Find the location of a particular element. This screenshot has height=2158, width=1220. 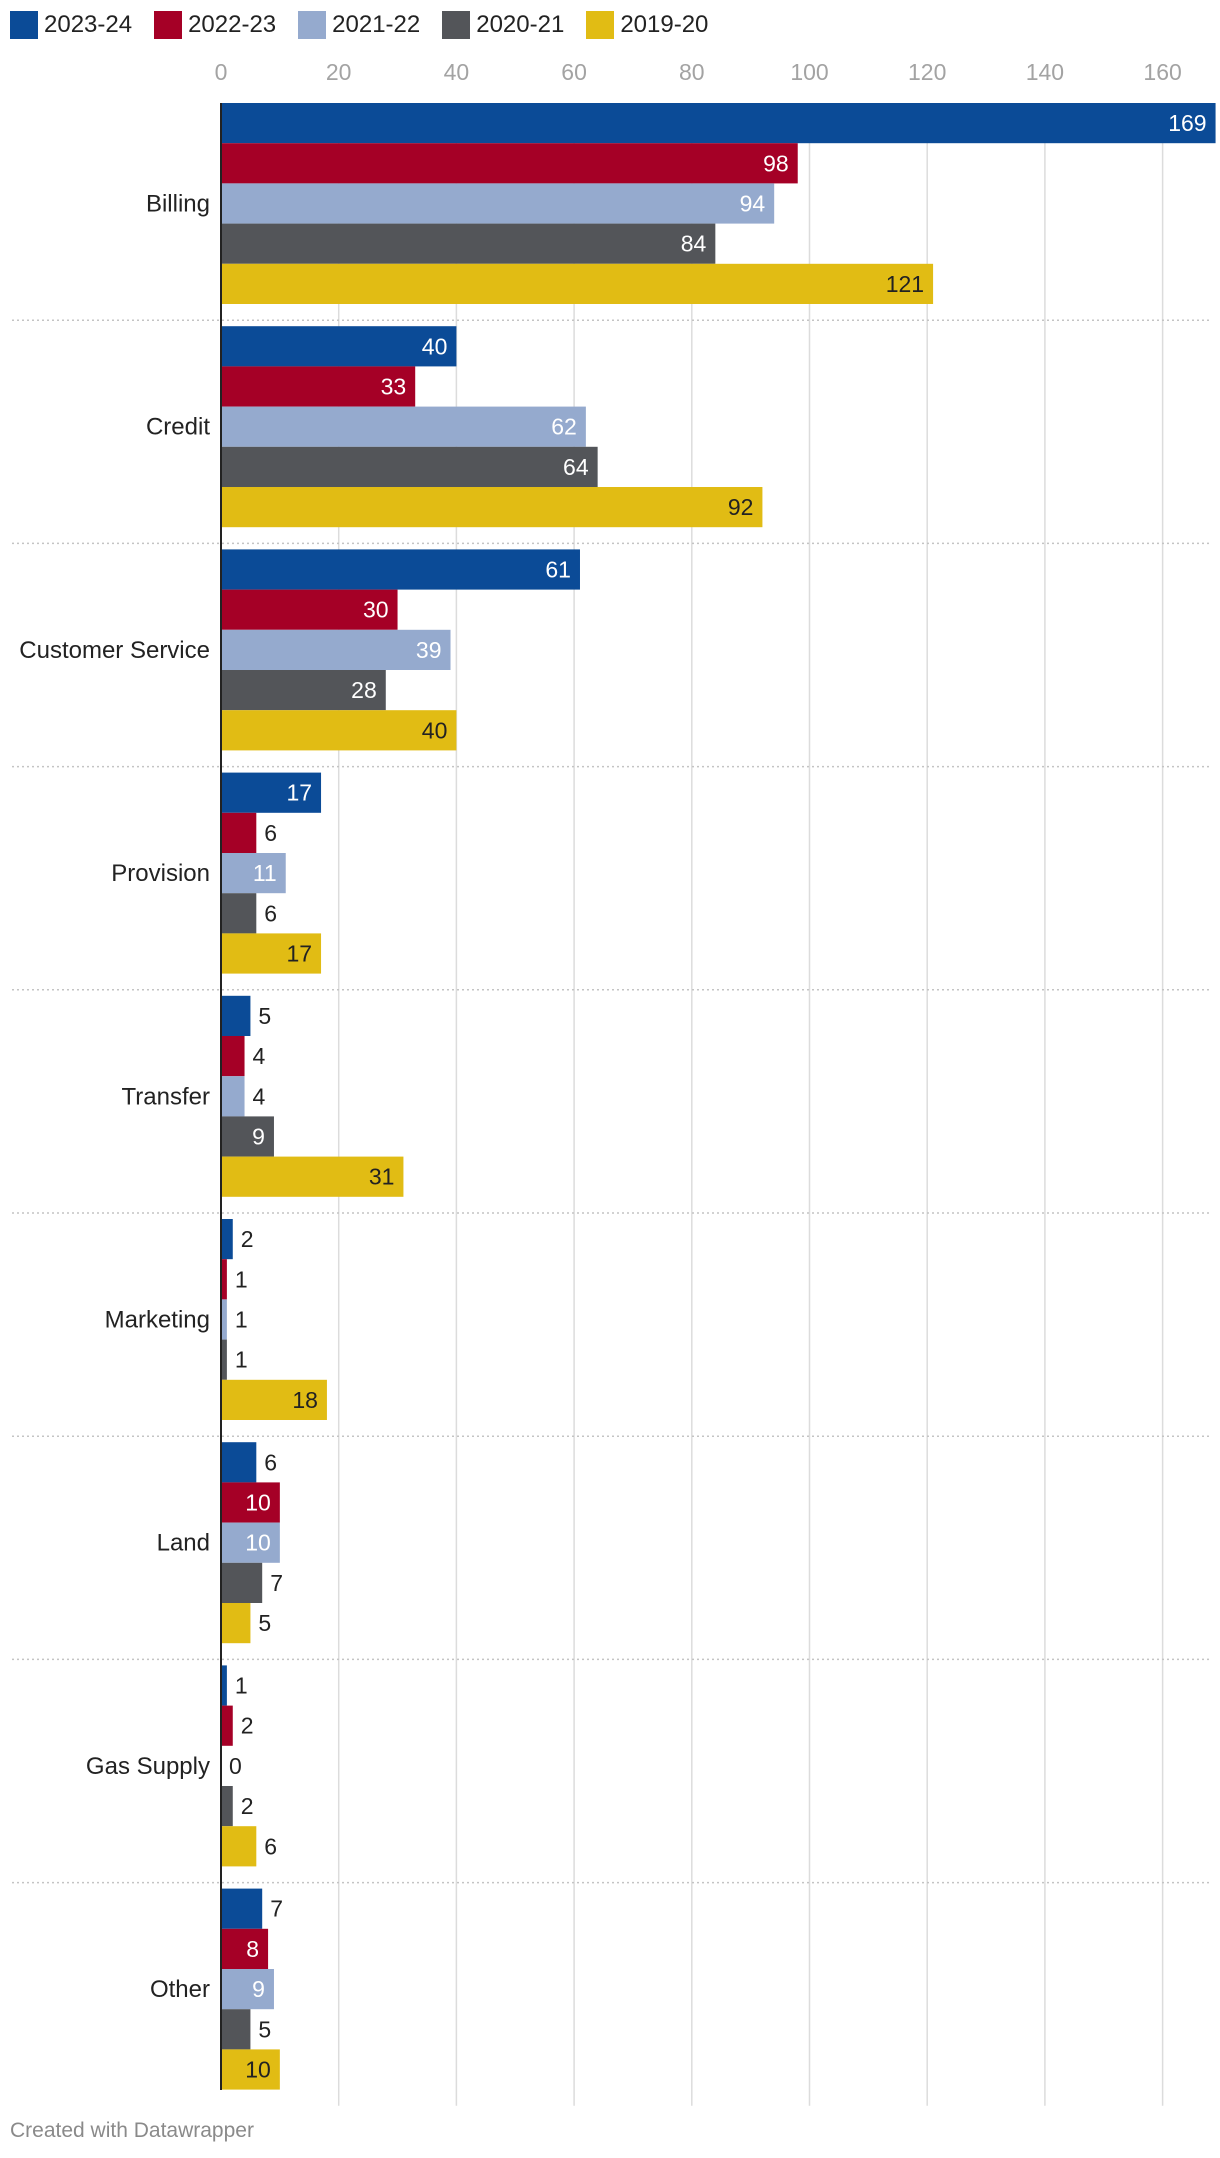

data-label-land-2021-22: 10 is located at coordinates (258, 1543).